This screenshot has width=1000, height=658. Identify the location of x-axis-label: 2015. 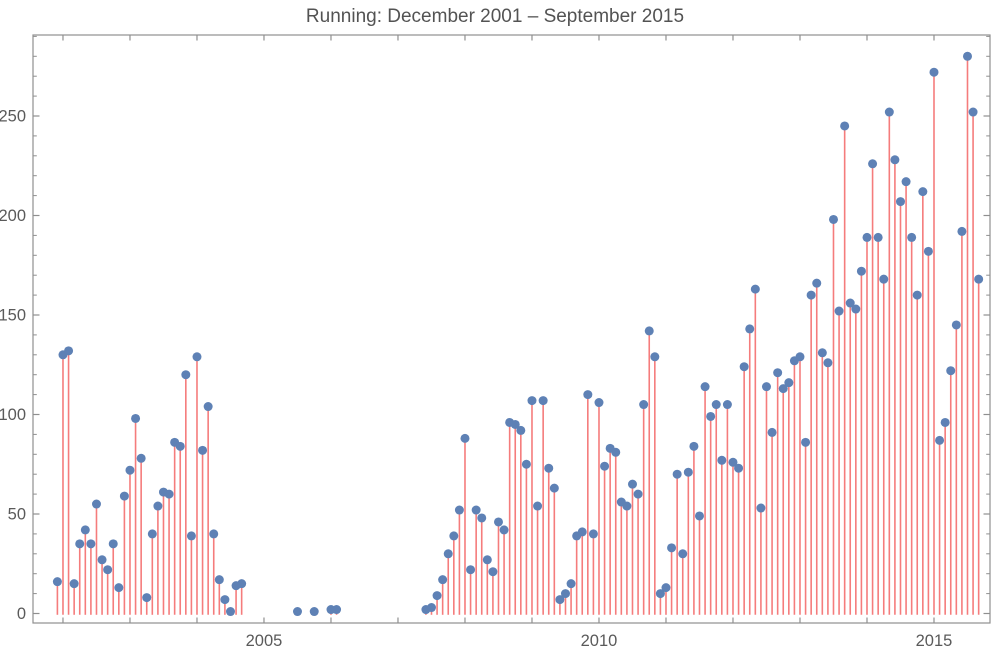
(934, 641).